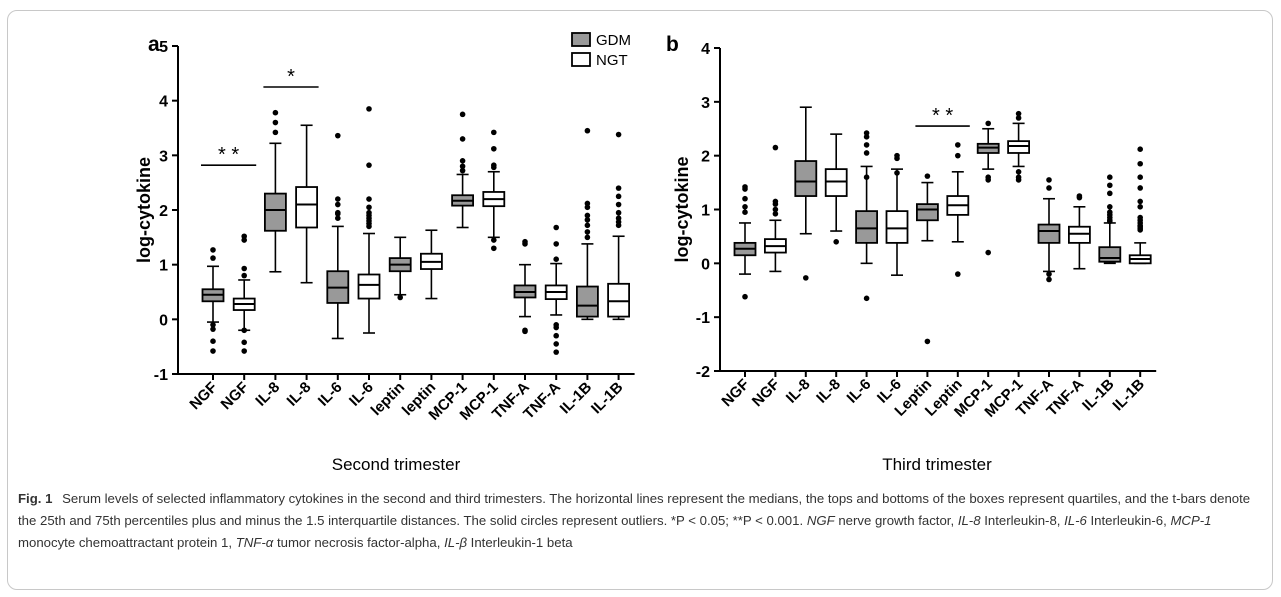 Image resolution: width=1281 pixels, height=597 pixels. What do you see at coordinates (1020, 521) in the screenshot?
I see `caption-abbr-desc: Interleukin-8,` at bounding box center [1020, 521].